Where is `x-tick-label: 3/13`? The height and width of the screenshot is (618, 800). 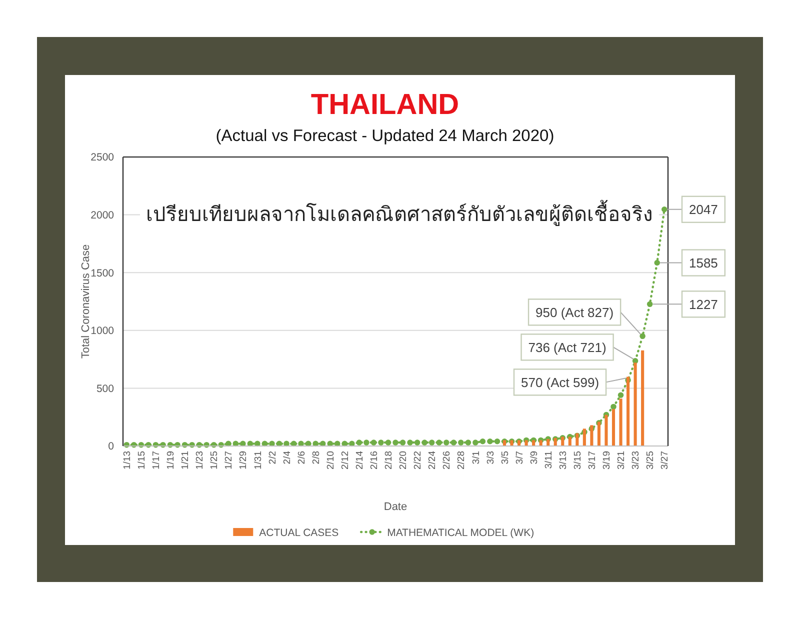
x-tick-label: 3/13 is located at coordinates (563, 460).